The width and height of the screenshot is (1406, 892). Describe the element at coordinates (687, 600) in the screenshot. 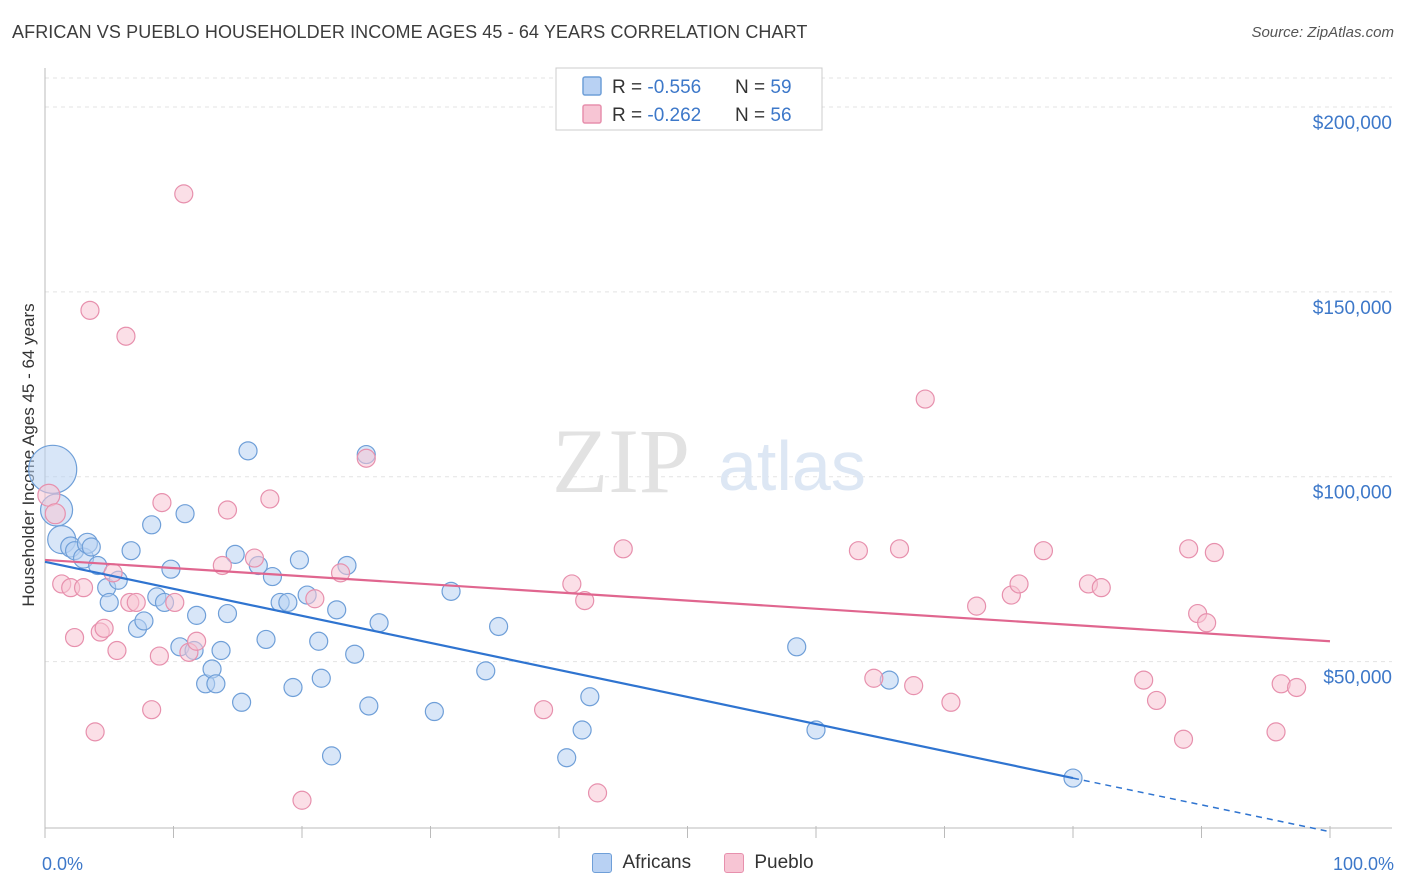

I see `pueblo-trendline` at that location.